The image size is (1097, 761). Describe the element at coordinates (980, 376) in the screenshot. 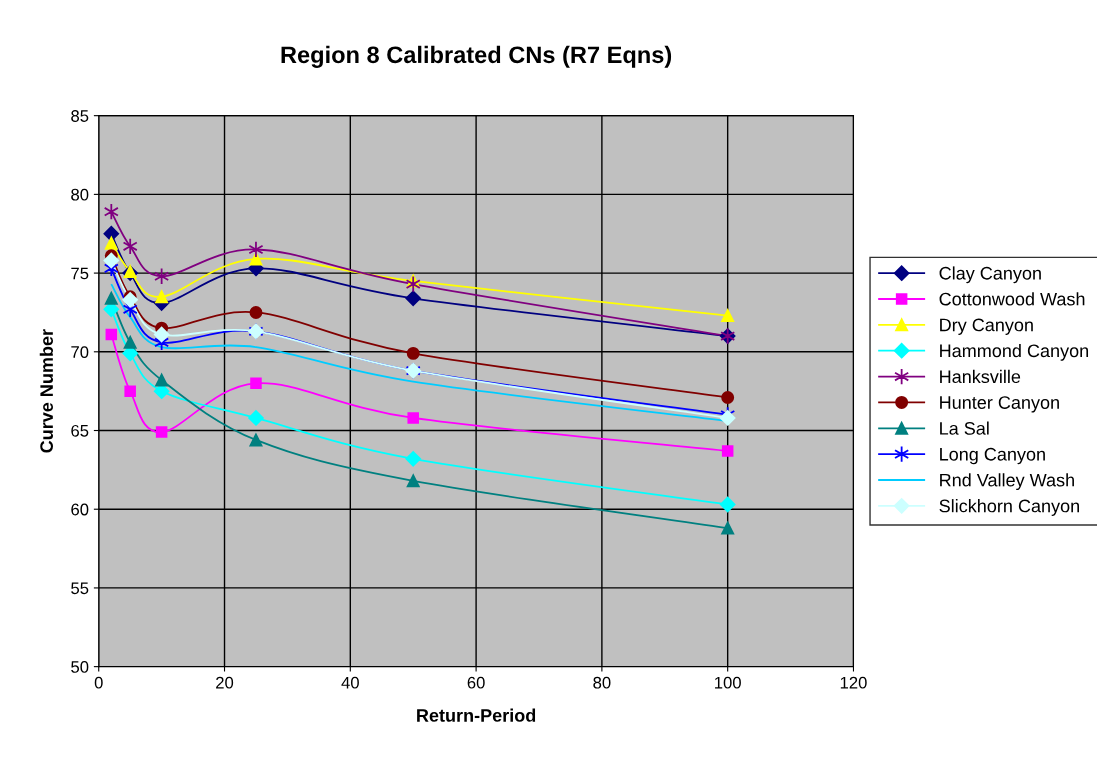

I see `legend-label: Hanksville` at that location.